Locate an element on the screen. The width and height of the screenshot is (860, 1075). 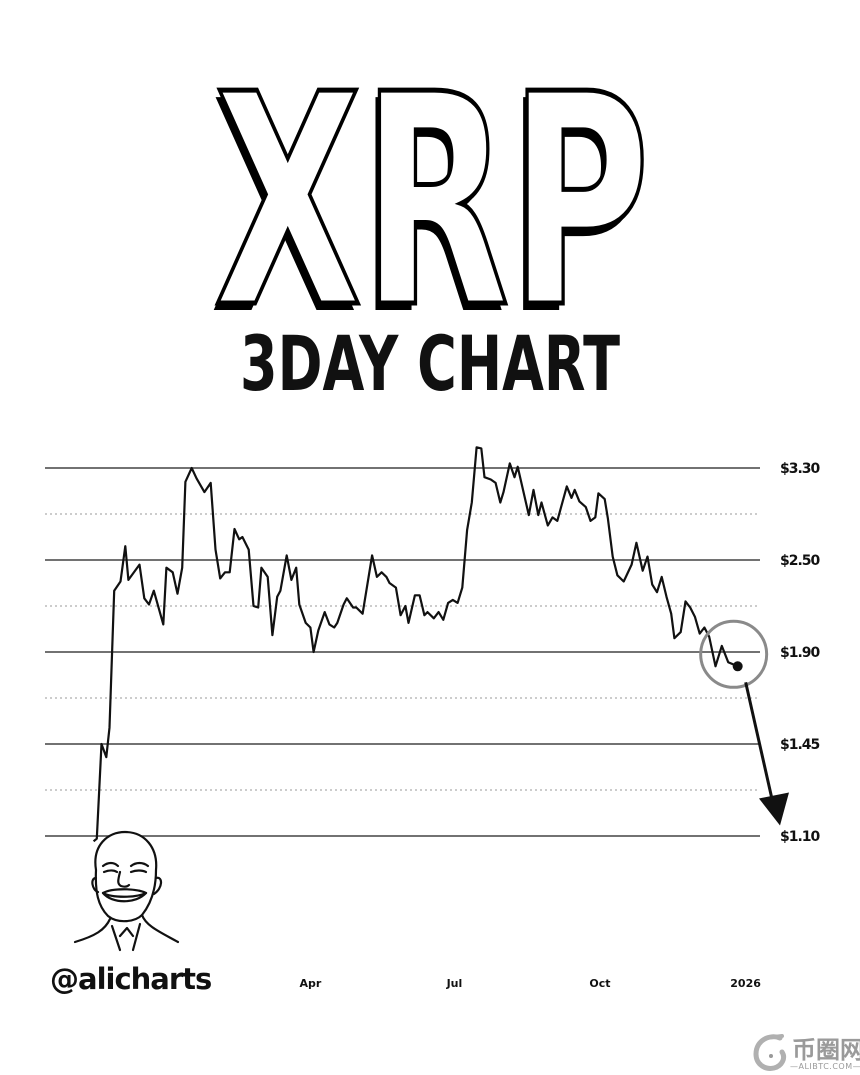
title-group: 3DAY CHART is located at coordinates (430, 363).